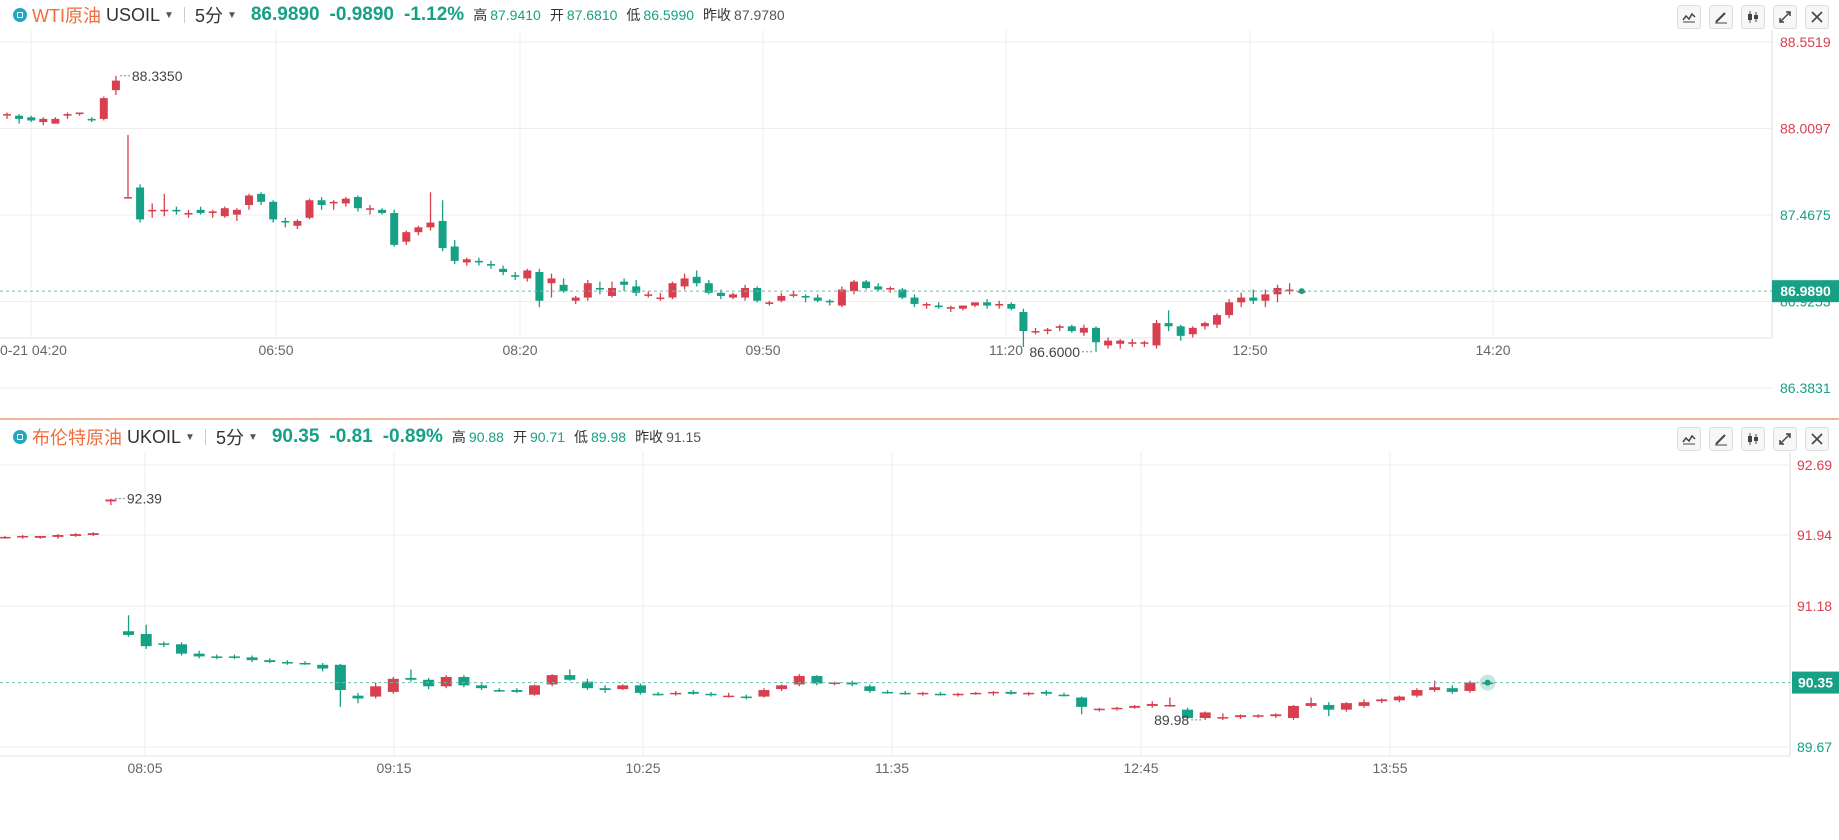  I want to click on open-value: 87.6810, so click(592, 15).